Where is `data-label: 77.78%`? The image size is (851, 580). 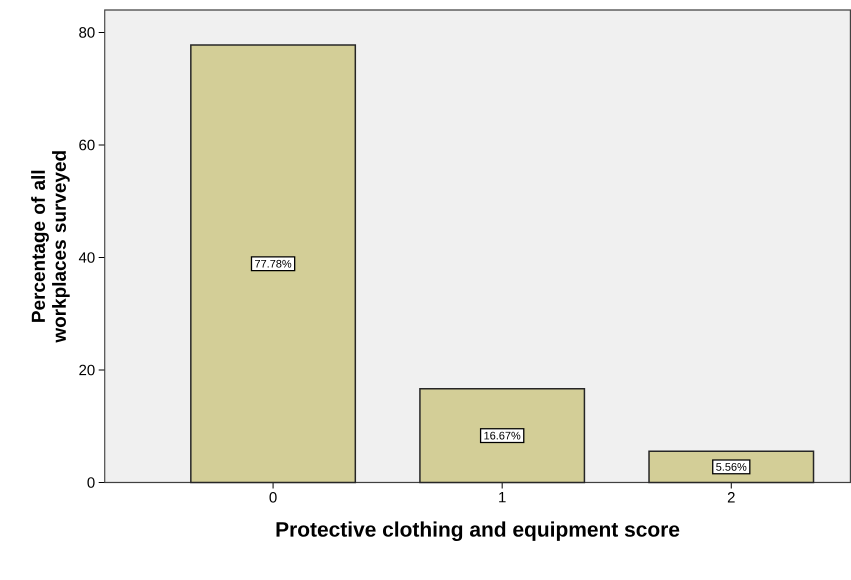
data-label: 77.78% is located at coordinates (273, 264).